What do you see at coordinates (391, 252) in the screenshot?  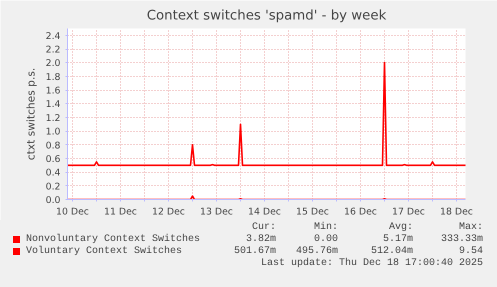 I see `text: 512.04m` at bounding box center [391, 252].